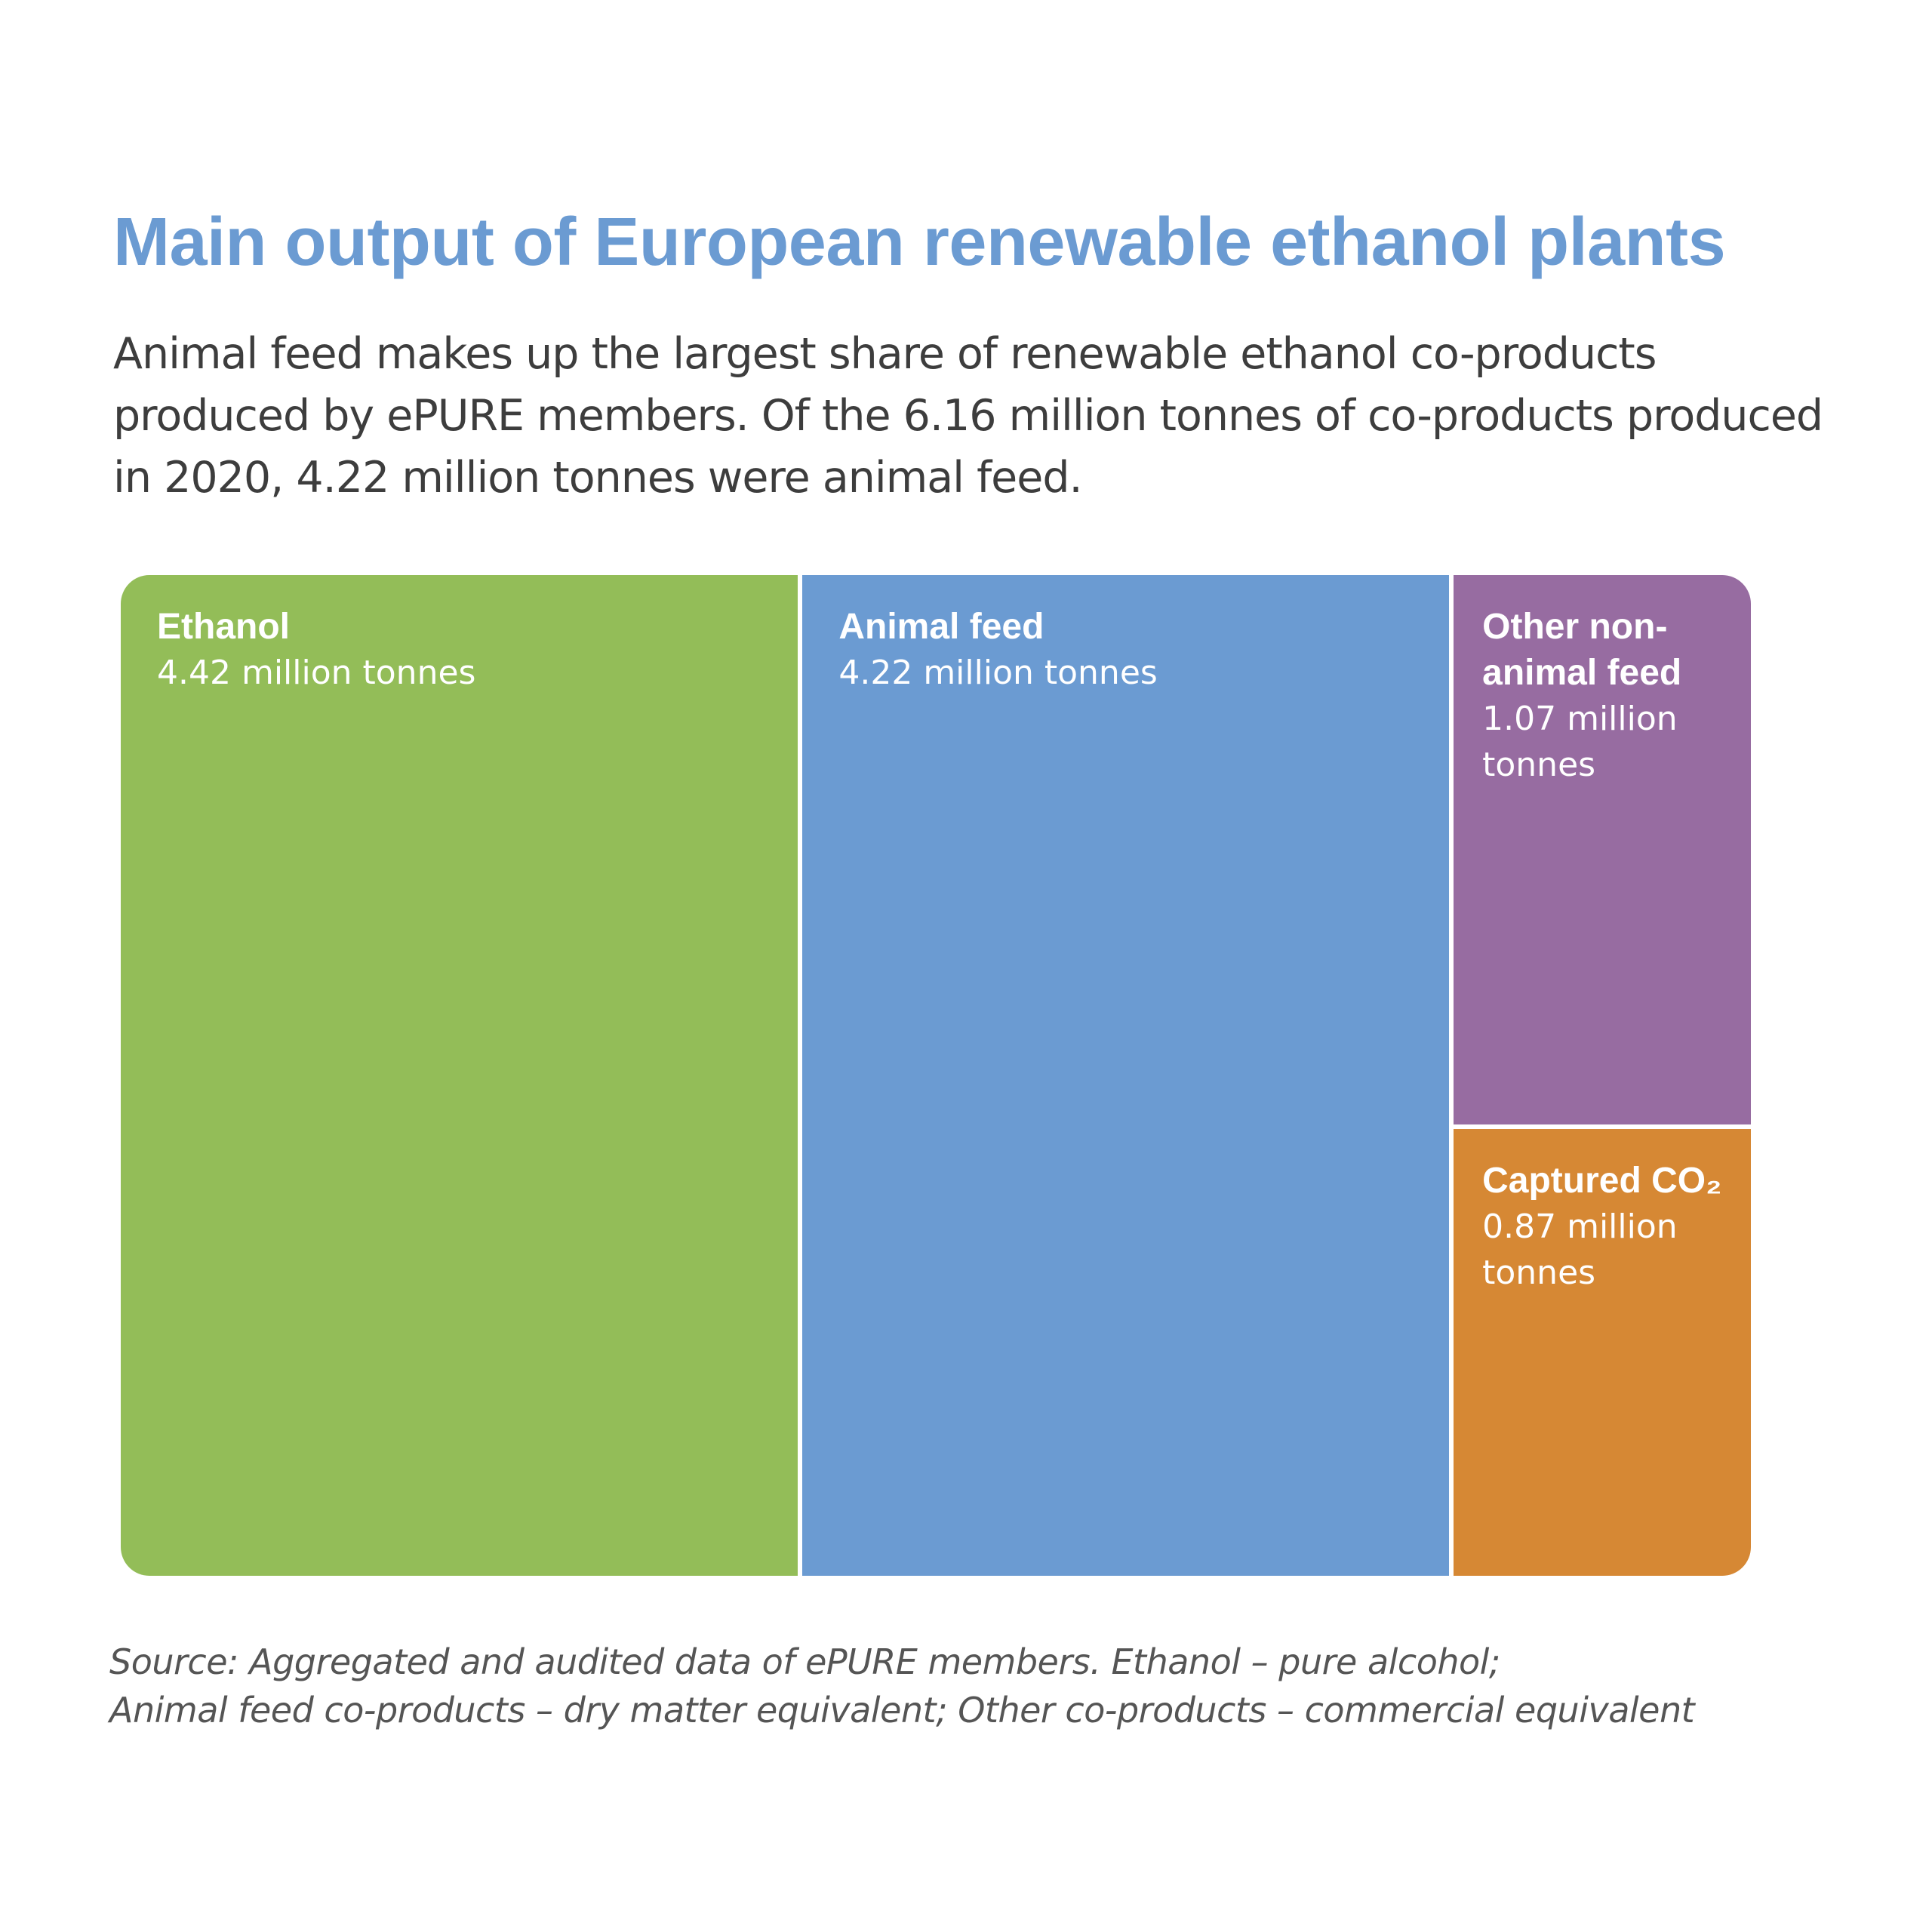 This screenshot has width=1932, height=1932. What do you see at coordinates (1602, 1181) in the screenshot?
I see `tile-label: Captured CO₂` at bounding box center [1602, 1181].